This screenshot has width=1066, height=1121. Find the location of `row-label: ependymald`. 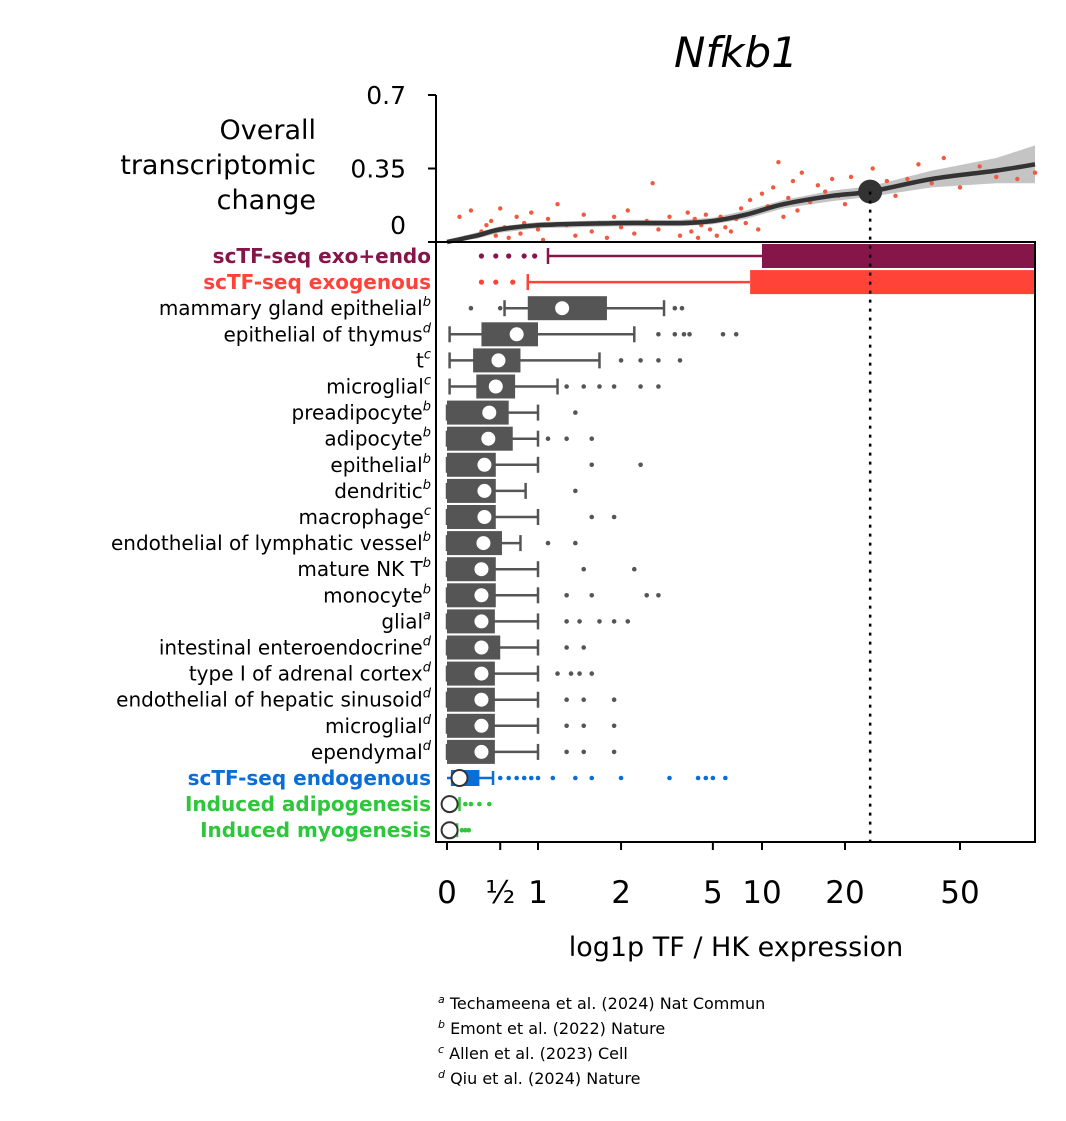

row-label: ependymald is located at coordinates (371, 751).